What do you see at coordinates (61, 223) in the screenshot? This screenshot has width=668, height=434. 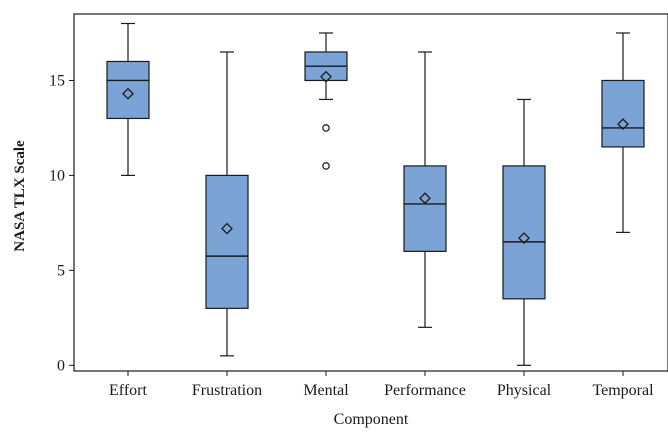 I see `y-axis: 0 5 10 15` at bounding box center [61, 223].